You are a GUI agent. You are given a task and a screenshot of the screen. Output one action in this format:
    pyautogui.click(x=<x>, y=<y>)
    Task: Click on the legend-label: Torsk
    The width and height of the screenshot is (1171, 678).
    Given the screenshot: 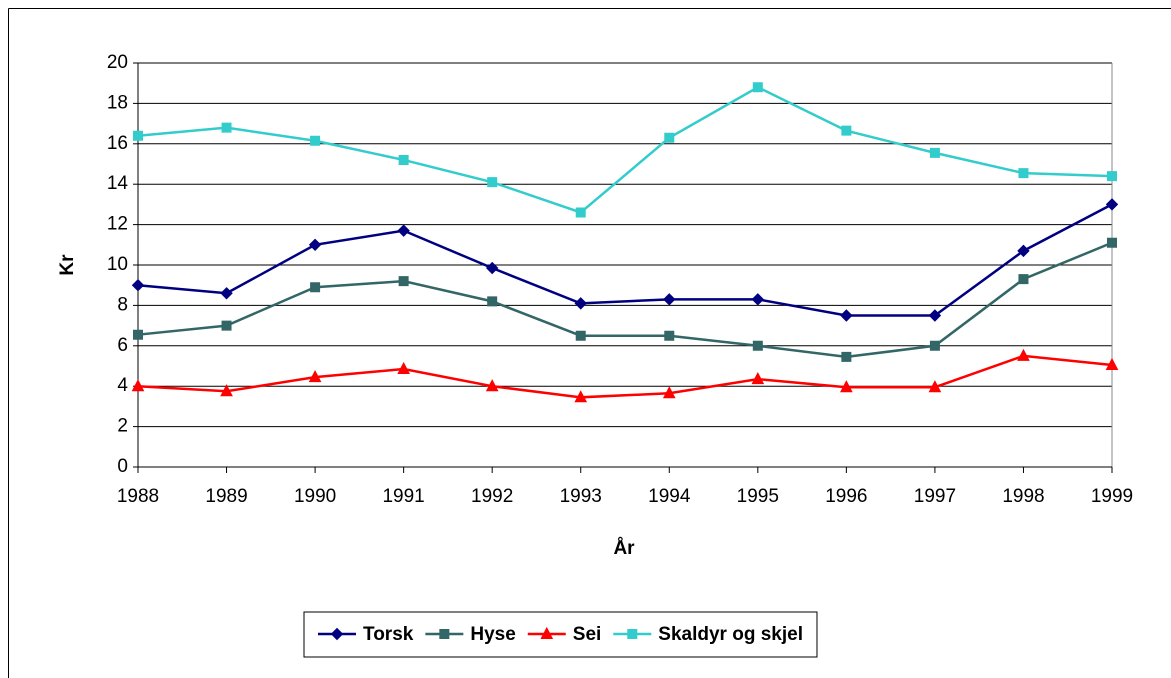 What is the action you would take?
    pyautogui.click(x=388, y=634)
    